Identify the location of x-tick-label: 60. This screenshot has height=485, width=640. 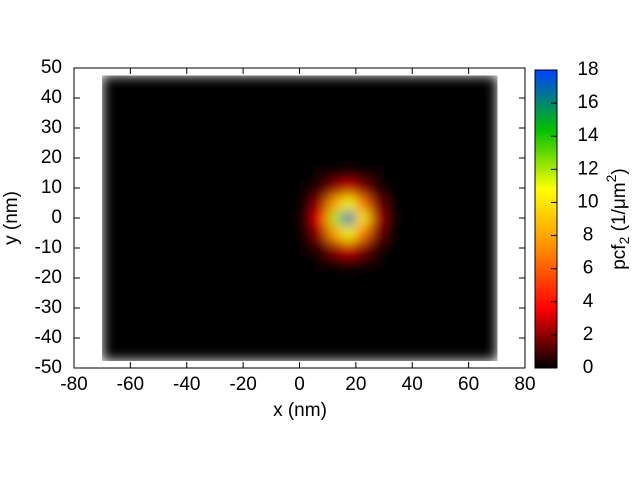
(468, 384).